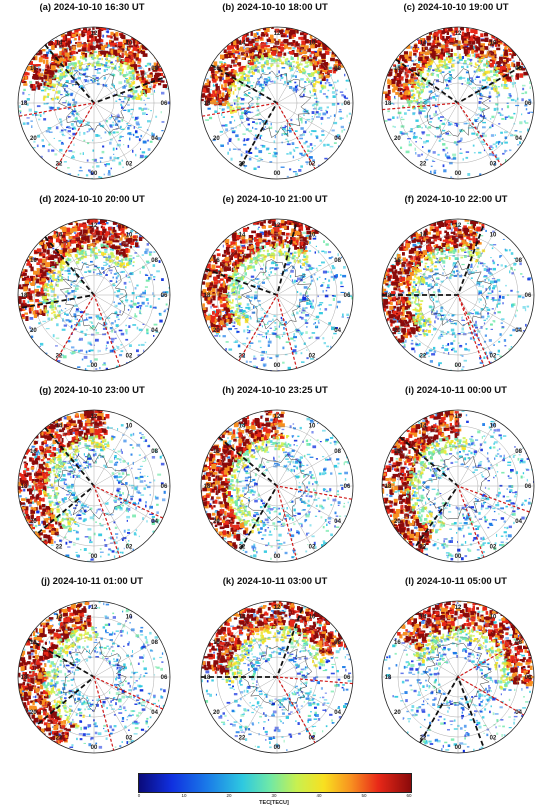 The image size is (550, 811). What do you see at coordinates (456, 199) in the screenshot?
I see `panel-title: (f) 2024-10-10 22:00 UT` at bounding box center [456, 199].